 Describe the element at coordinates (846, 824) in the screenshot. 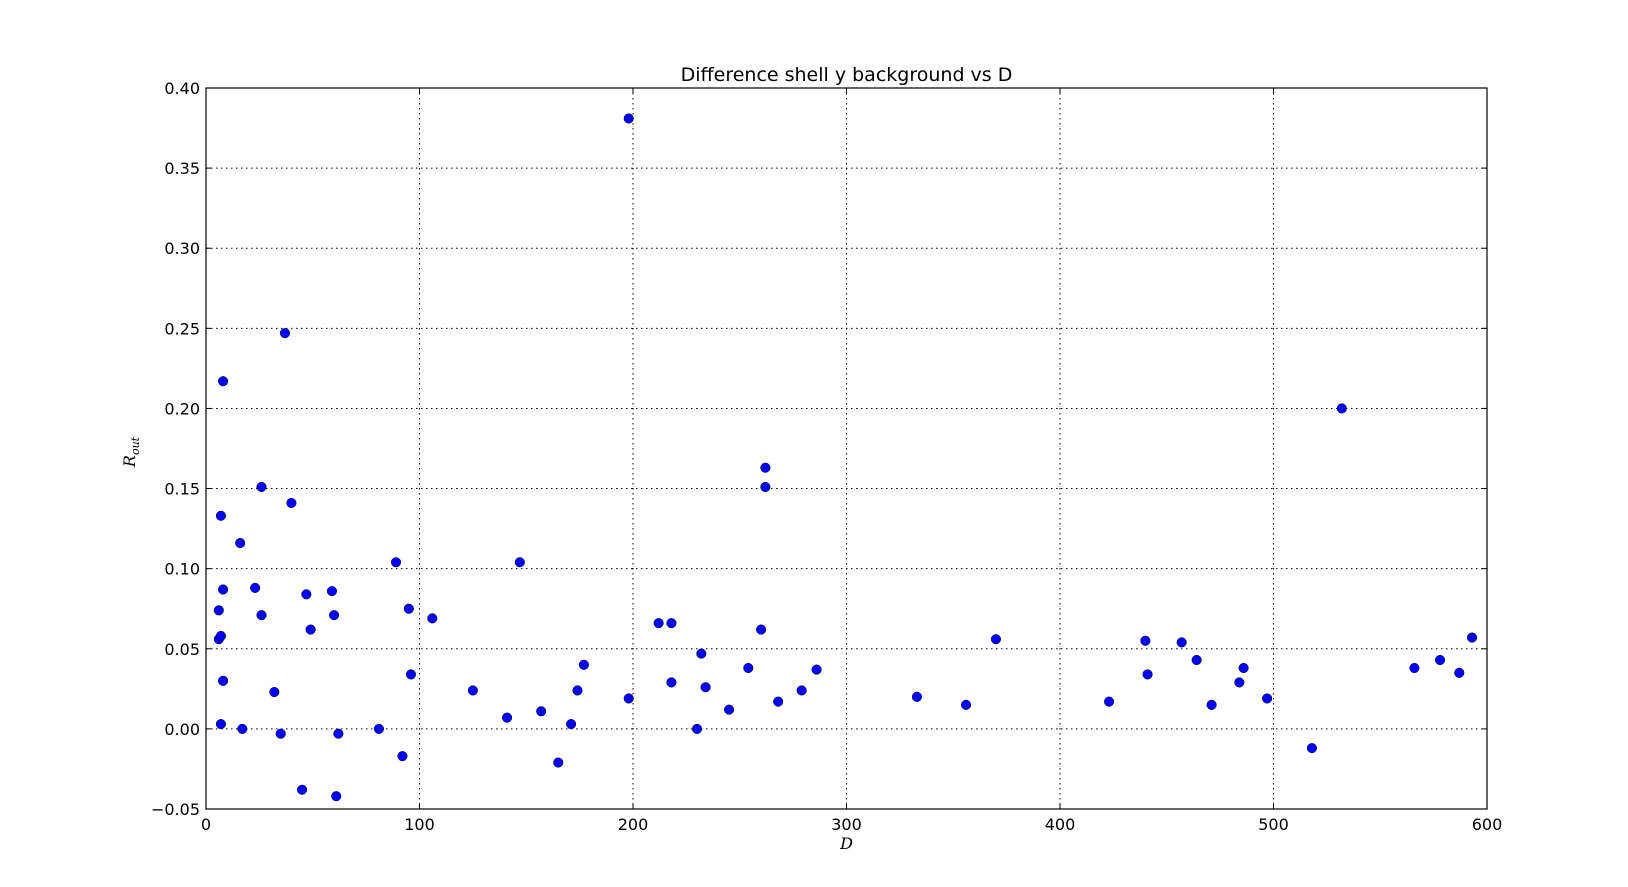

I see `x-tick-label: 300` at that location.